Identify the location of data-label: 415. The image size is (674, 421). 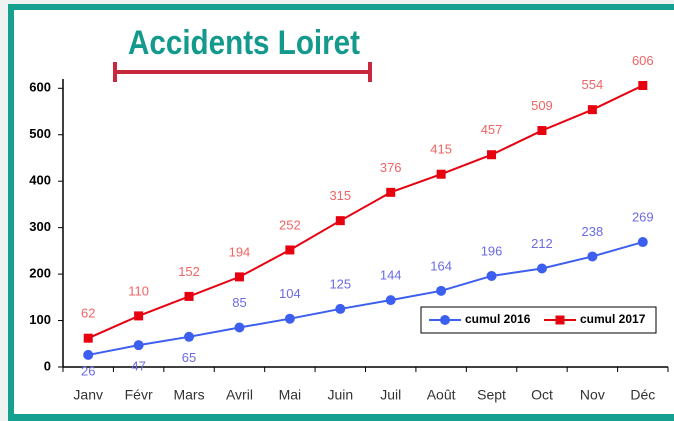
(441, 149).